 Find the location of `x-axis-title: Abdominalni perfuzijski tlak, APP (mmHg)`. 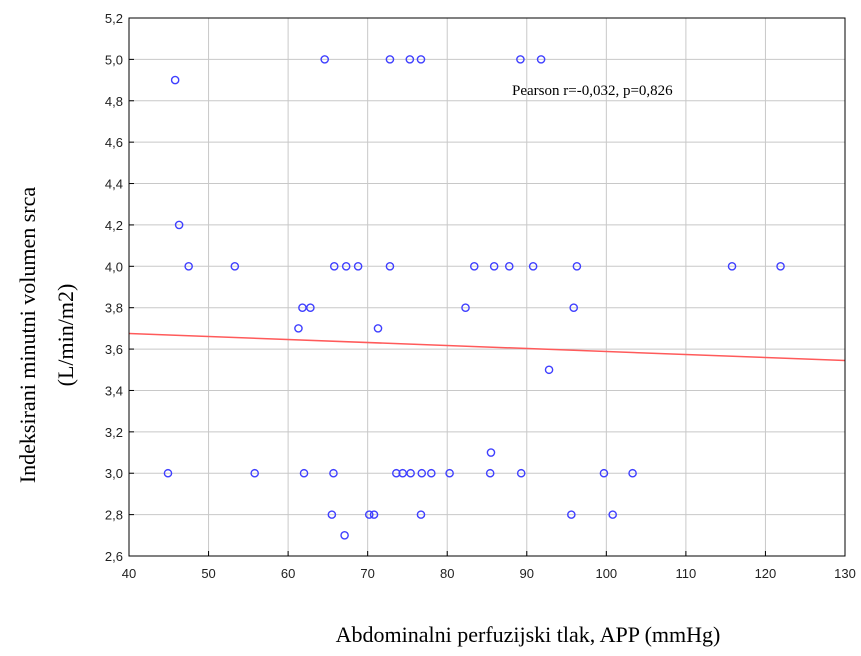

x-axis-title: Abdominalni perfuzijski tlak, APP (mmHg) is located at coordinates (528, 634).